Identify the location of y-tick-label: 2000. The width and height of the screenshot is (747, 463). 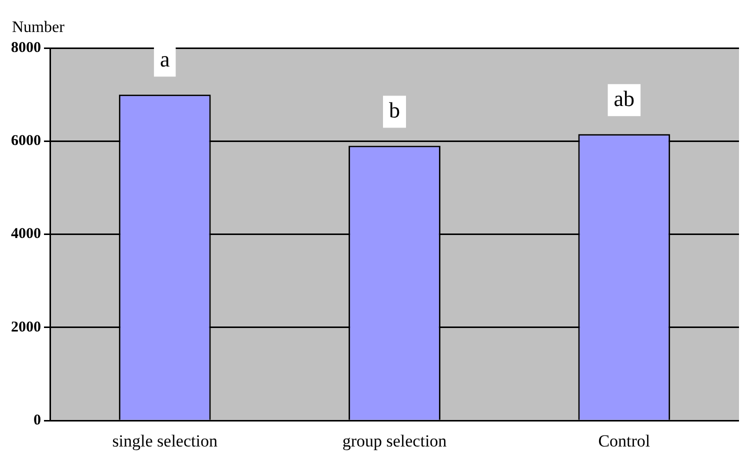
(26, 327).